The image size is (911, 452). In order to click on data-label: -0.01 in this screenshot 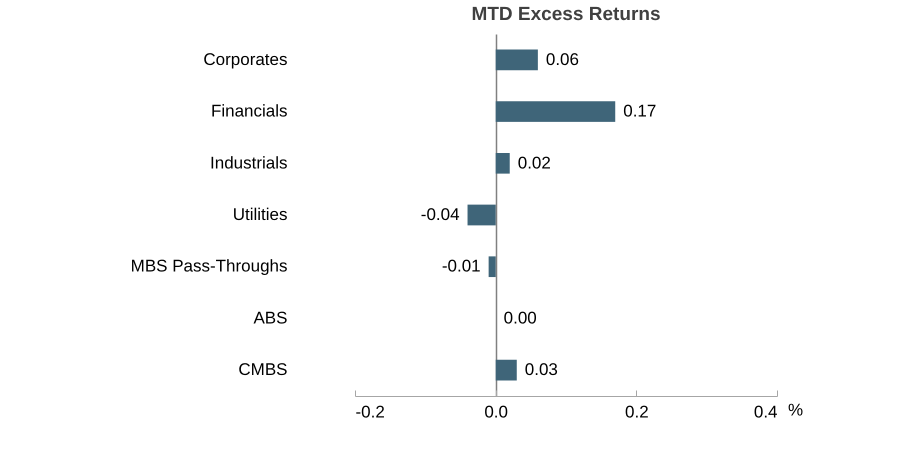, I will do `click(461, 266)`.